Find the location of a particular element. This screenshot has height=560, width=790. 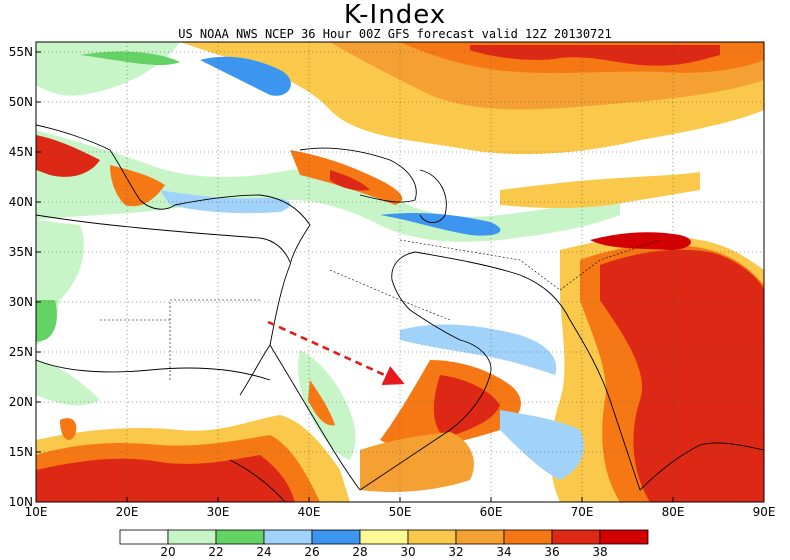

chart-title: K-Index is located at coordinates (395, 15).